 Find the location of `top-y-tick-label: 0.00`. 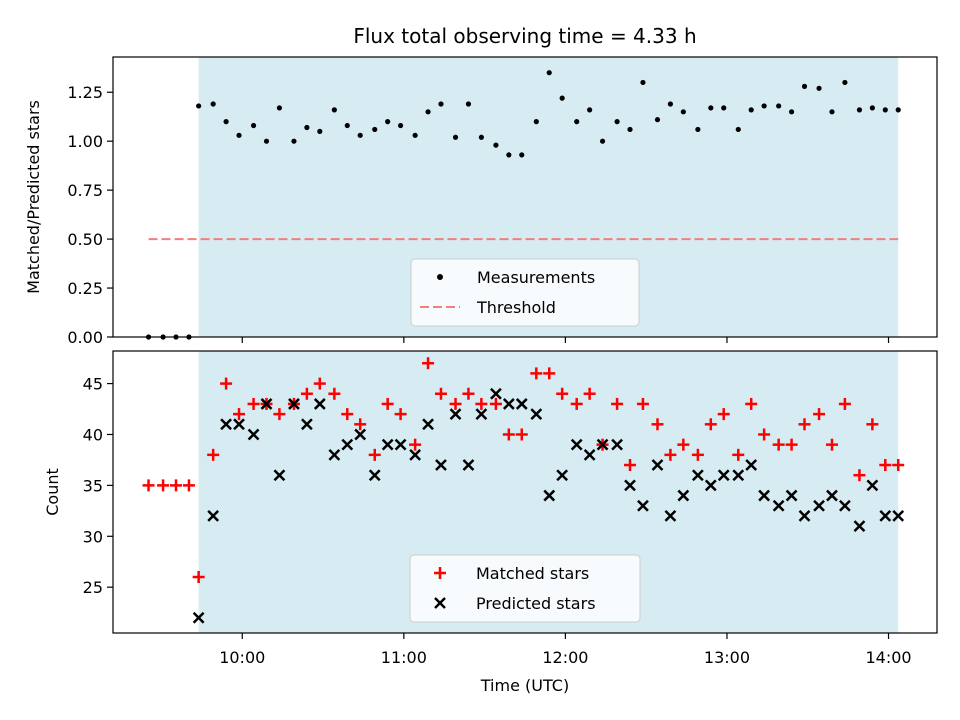

top-y-tick-label: 0.00 is located at coordinates (85, 337).